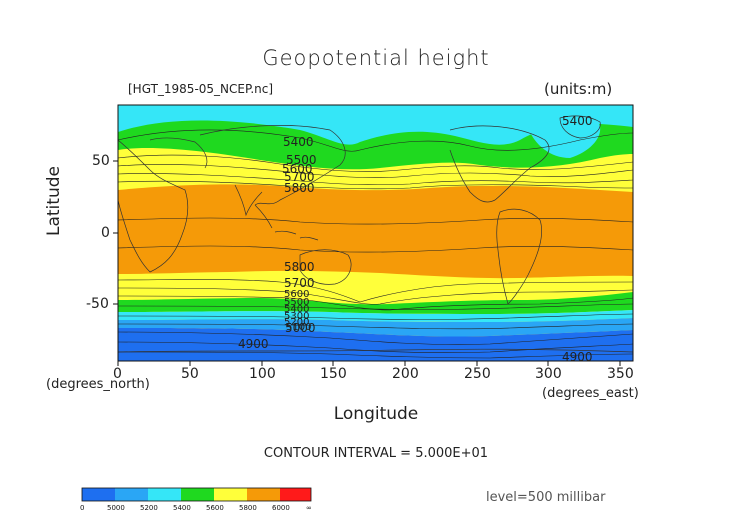 The image size is (752, 532). What do you see at coordinates (578, 89) in the screenshot?
I see `units-label: (units:m)` at bounding box center [578, 89].